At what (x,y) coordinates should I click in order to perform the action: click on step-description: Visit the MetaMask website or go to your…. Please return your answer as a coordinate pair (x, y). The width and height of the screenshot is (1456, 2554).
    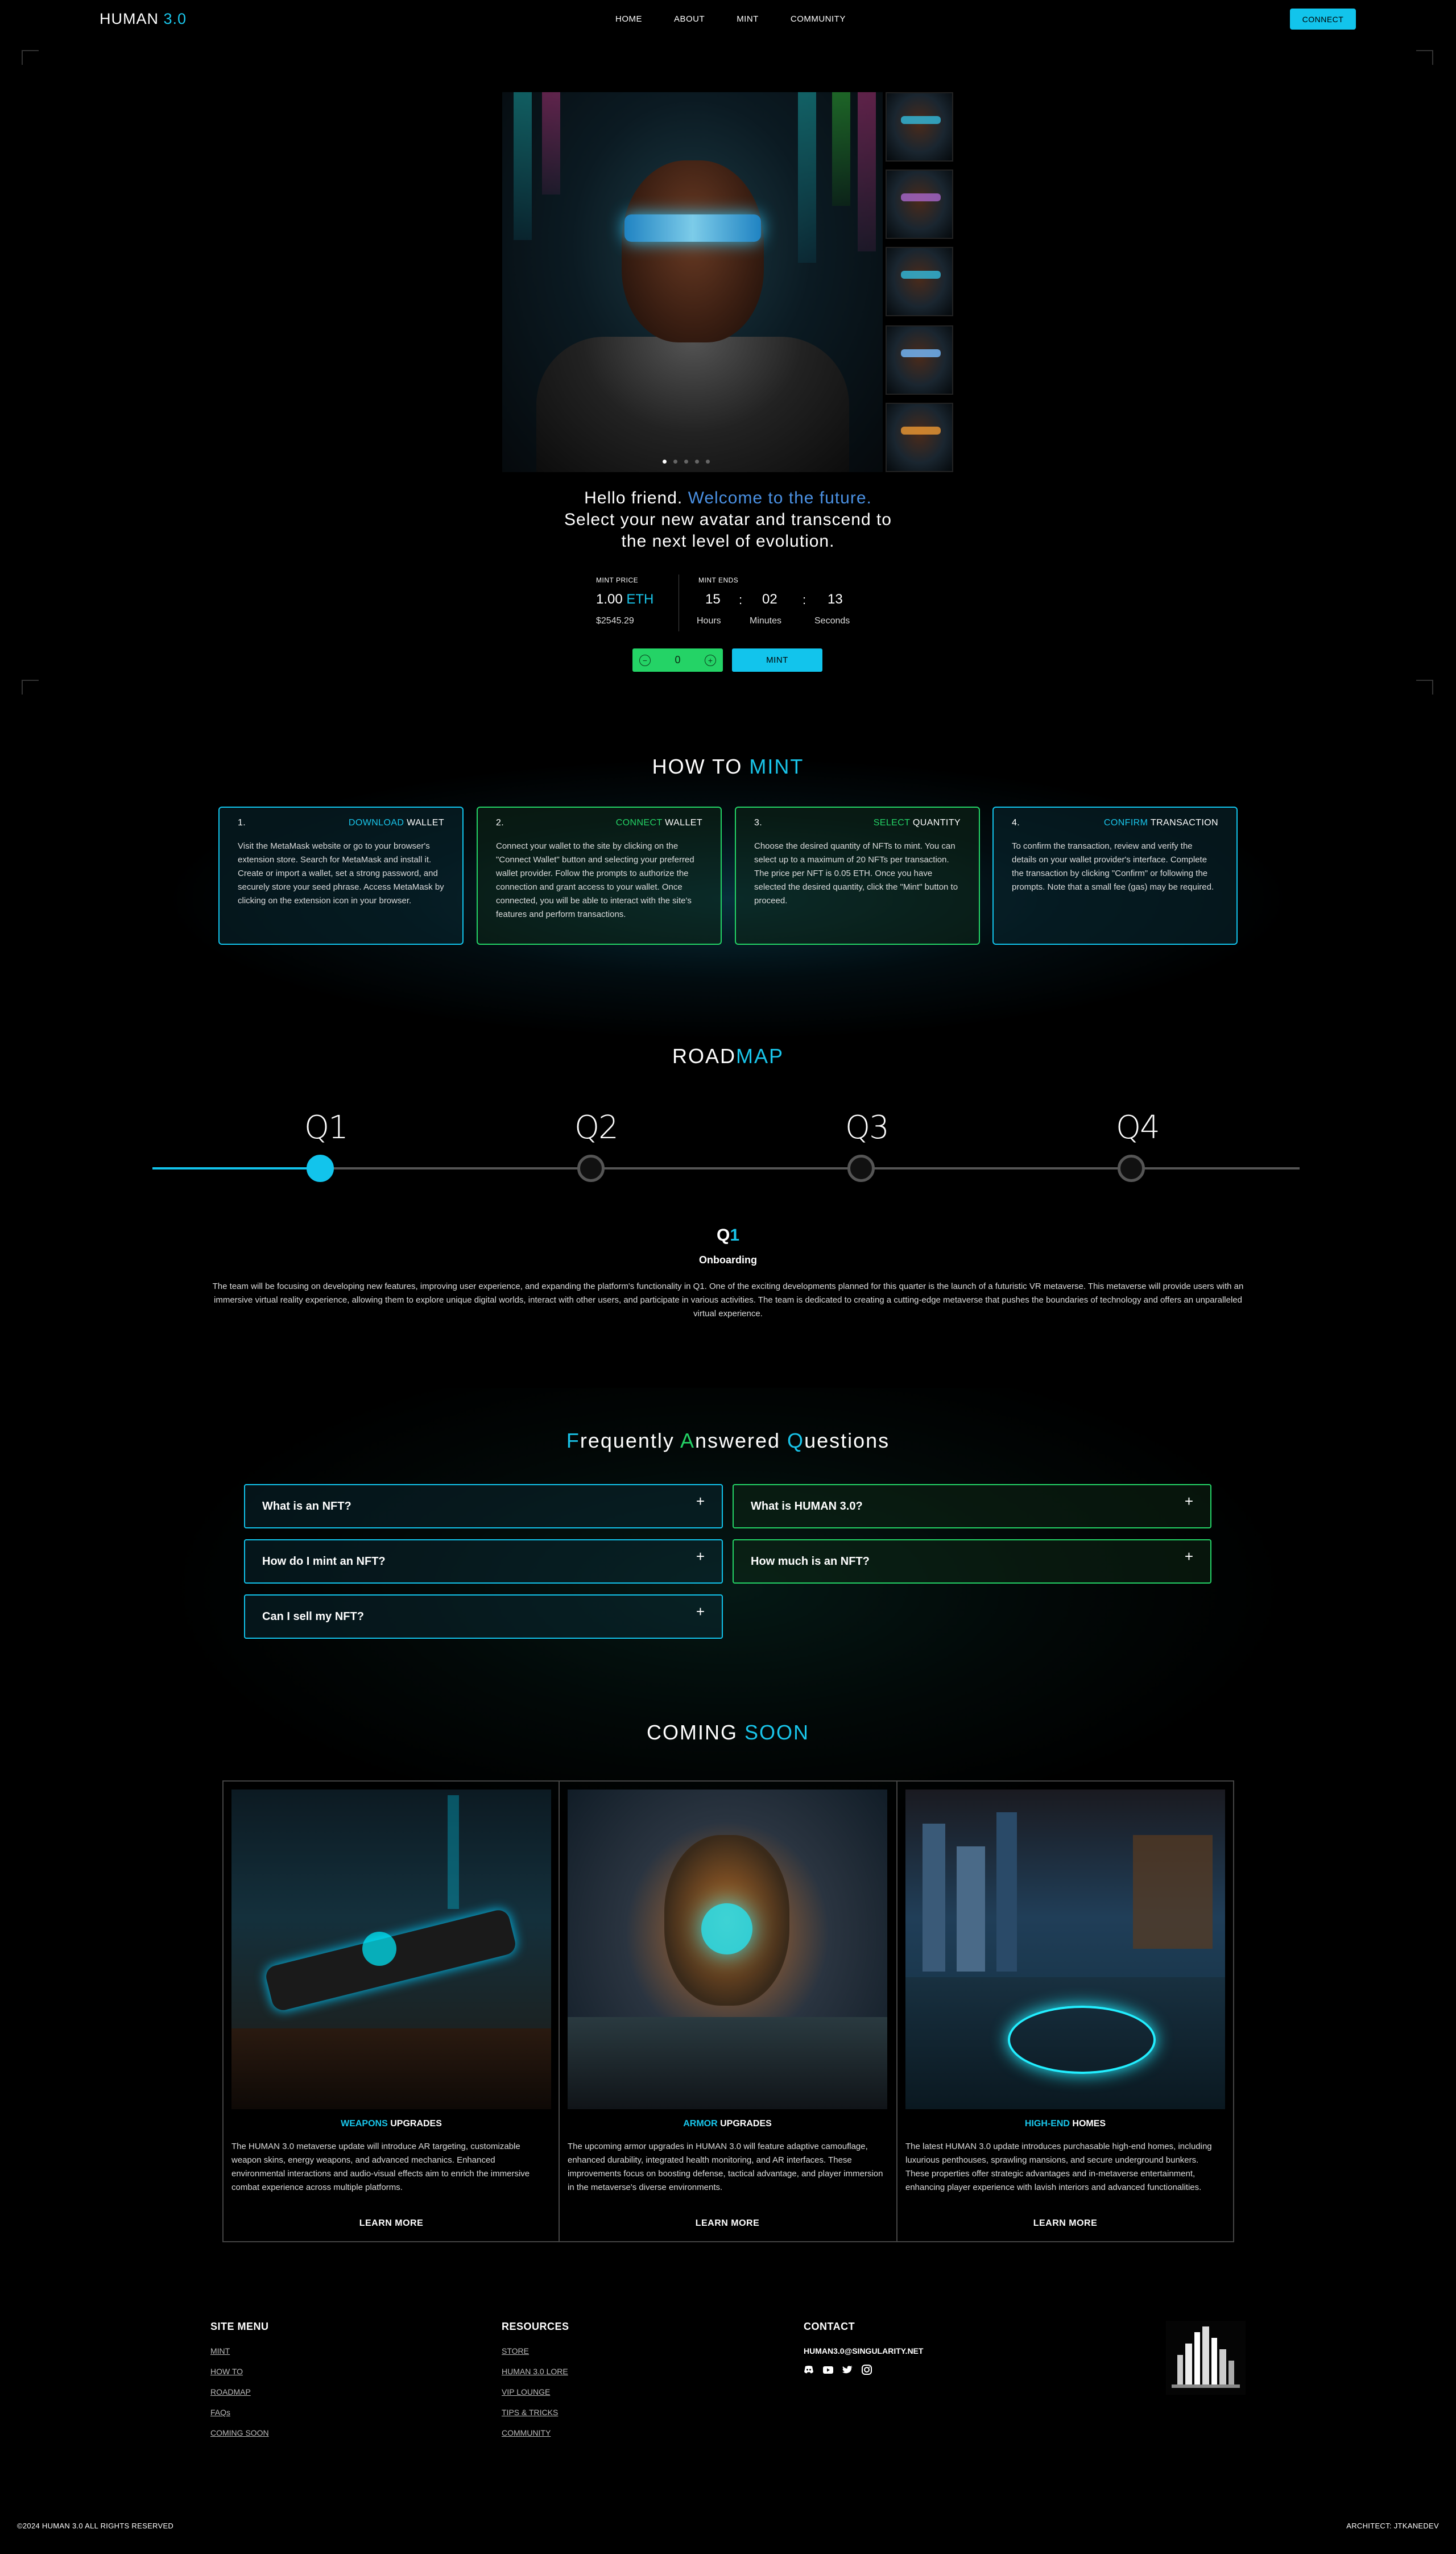
    Looking at the image, I should click on (341, 873).